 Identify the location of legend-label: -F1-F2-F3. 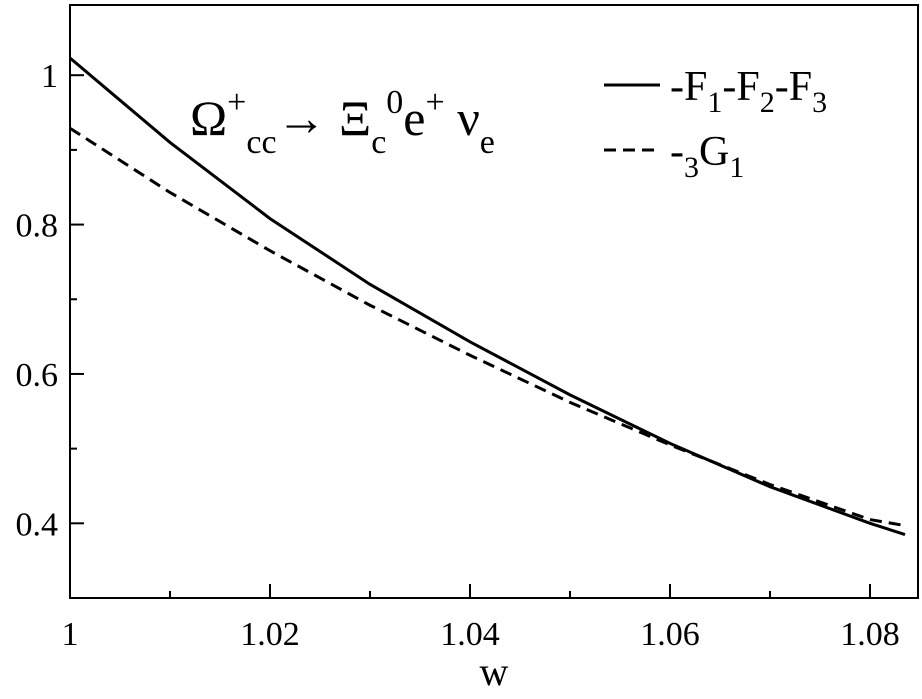
(748, 91).